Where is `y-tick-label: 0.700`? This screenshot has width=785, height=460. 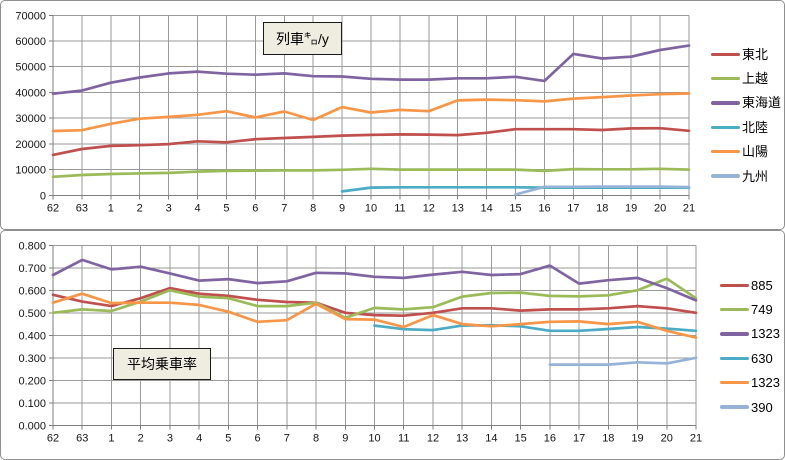 y-tick-label: 0.700 is located at coordinates (32, 269).